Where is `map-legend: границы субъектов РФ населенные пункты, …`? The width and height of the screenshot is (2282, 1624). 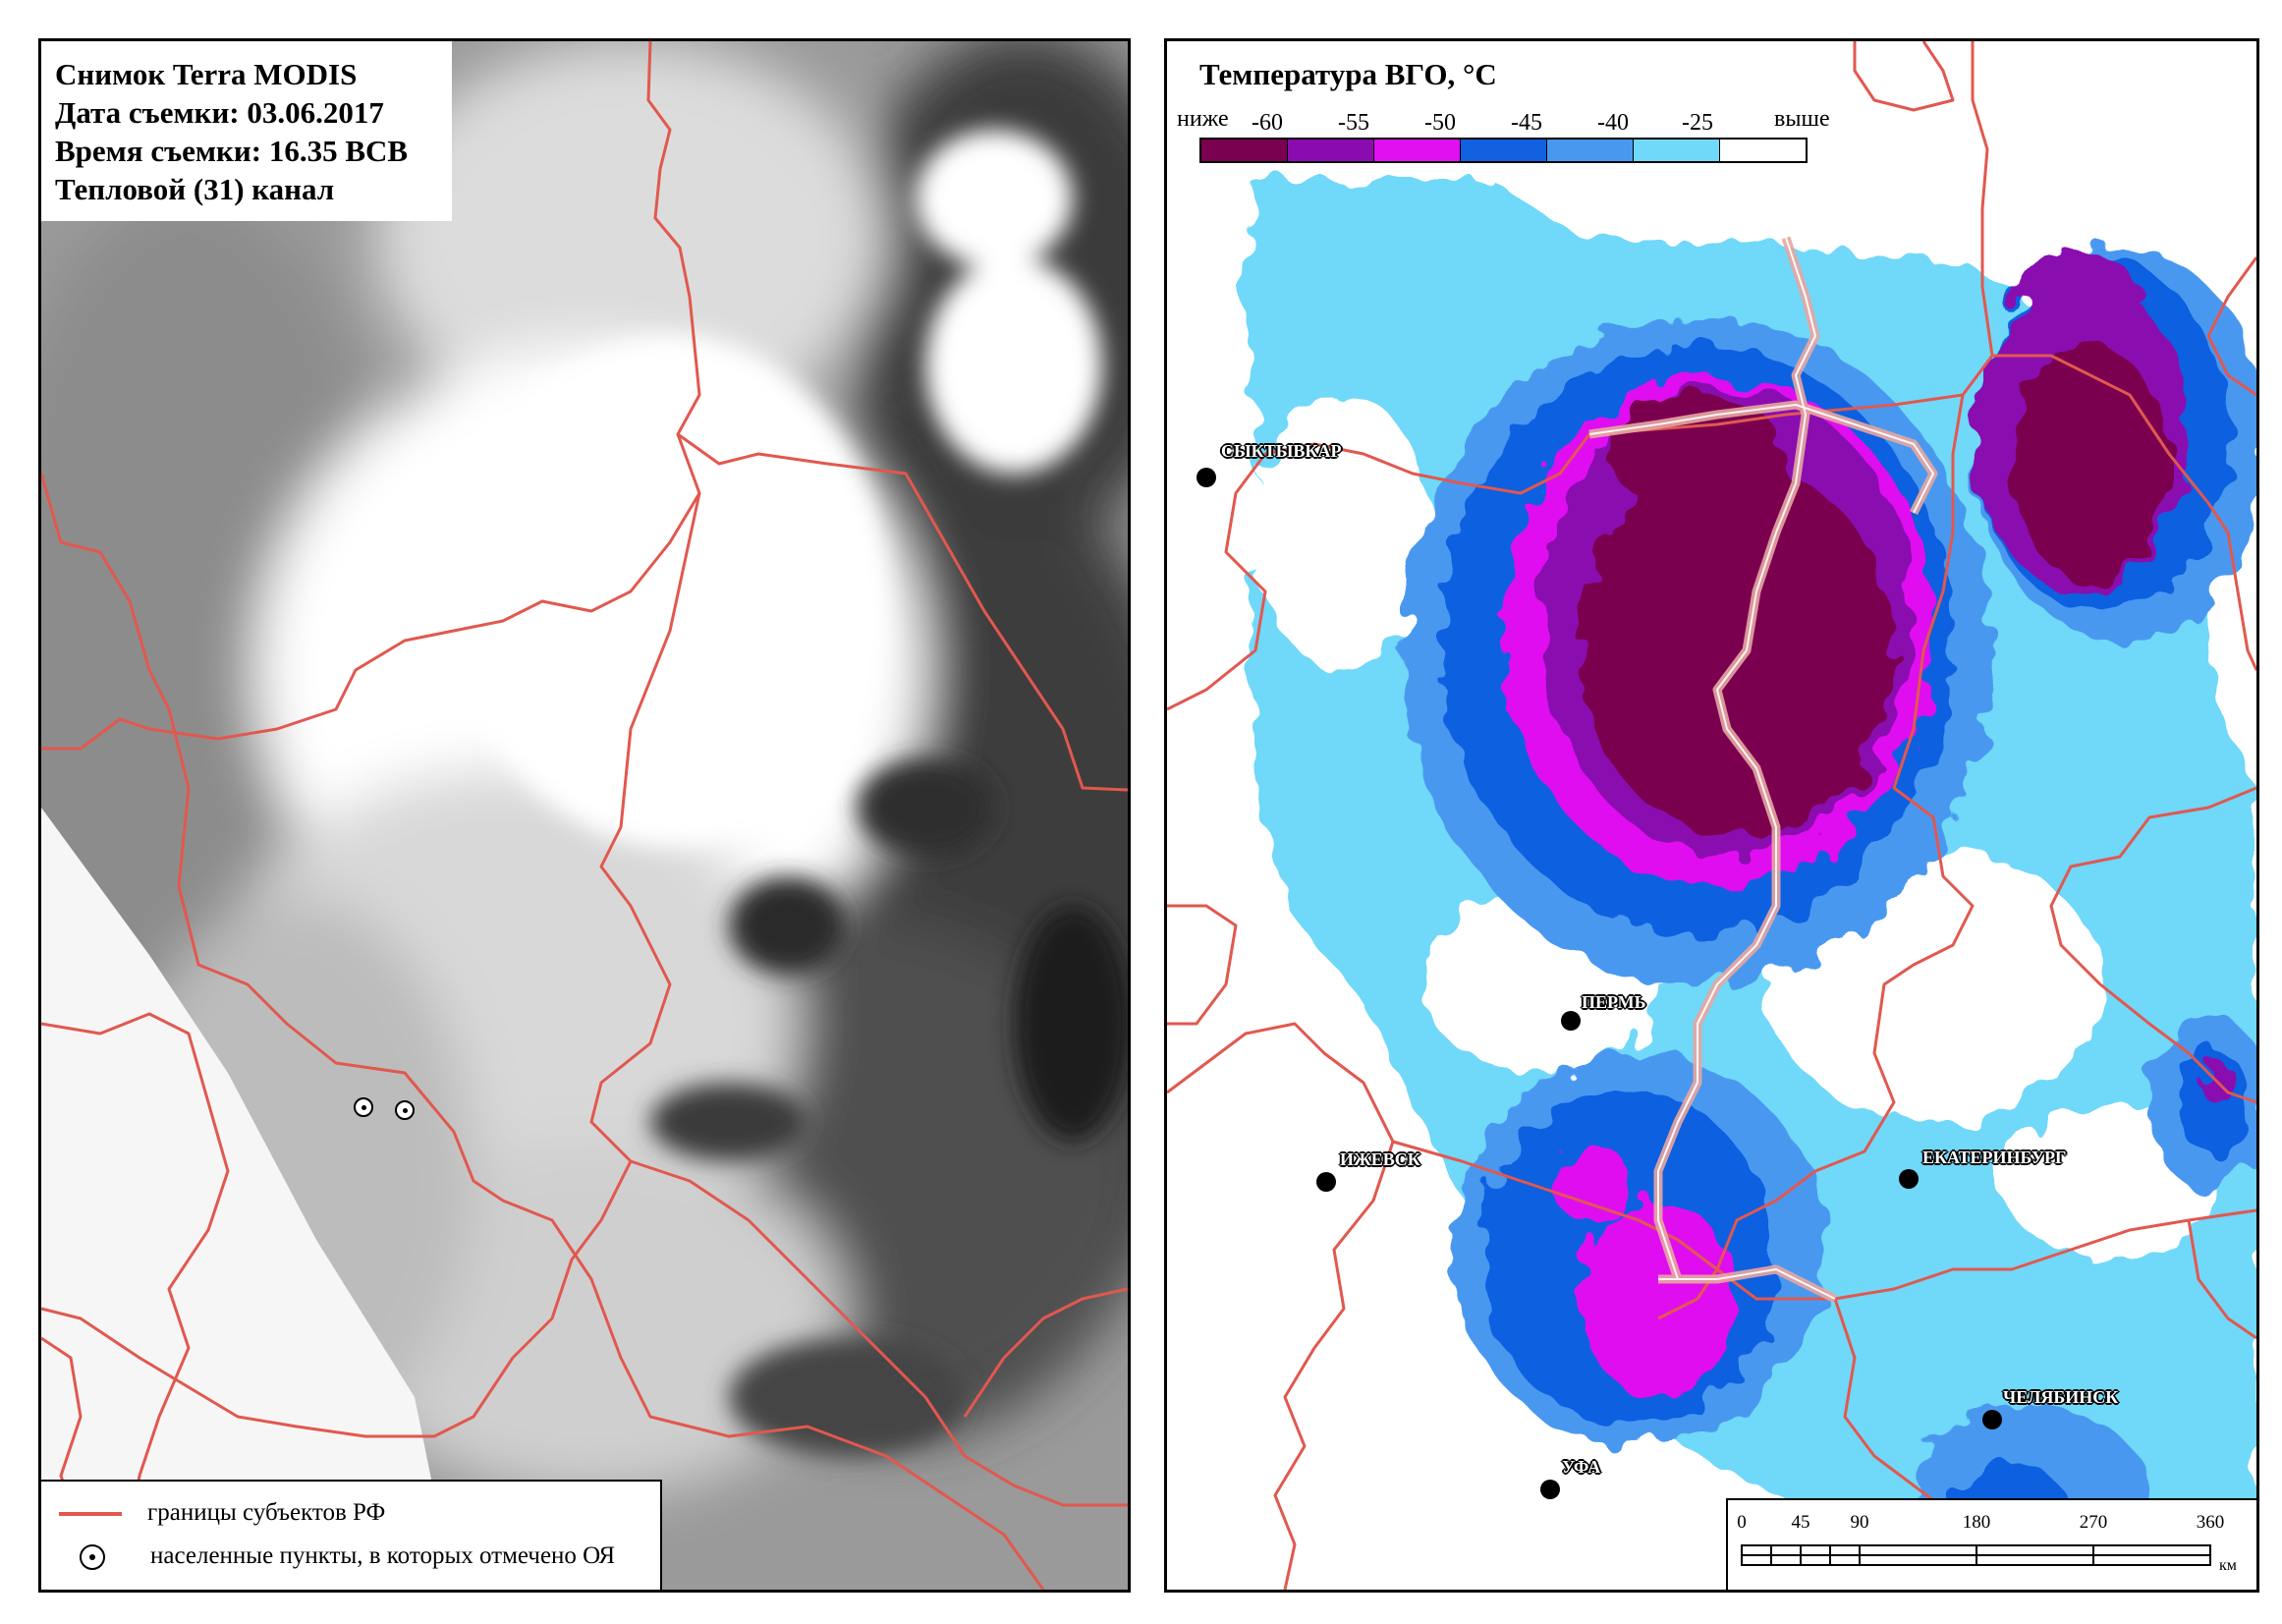
map-legend: границы субъектов РФ населенные пункты, … is located at coordinates (351, 1535).